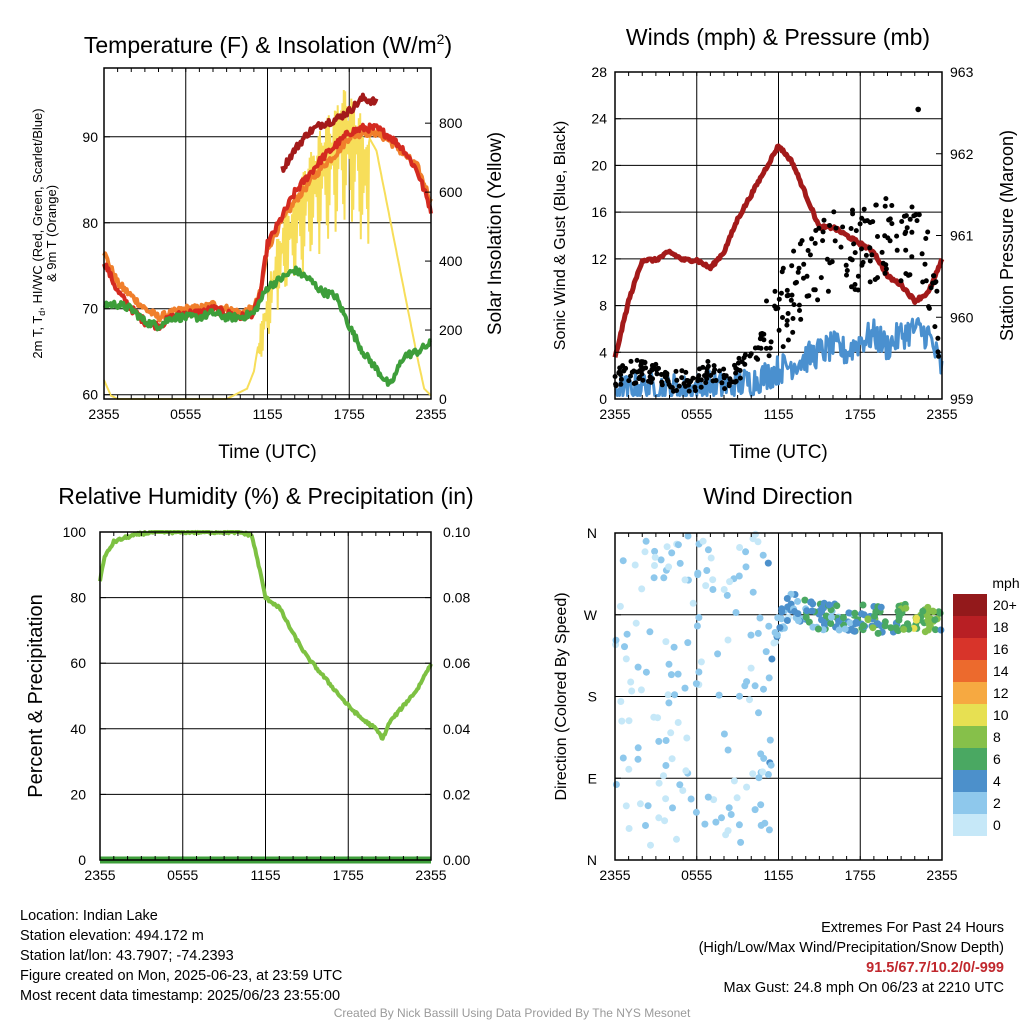  What do you see at coordinates (456, 860) in the screenshot?
I see `precip-y2-tick-label: 0.00` at bounding box center [456, 860].